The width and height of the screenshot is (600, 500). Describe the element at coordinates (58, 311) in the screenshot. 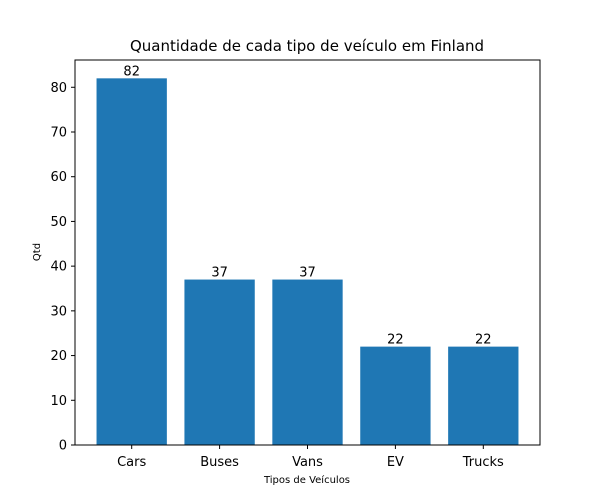

I see `y-tick-label-30: 30` at that location.